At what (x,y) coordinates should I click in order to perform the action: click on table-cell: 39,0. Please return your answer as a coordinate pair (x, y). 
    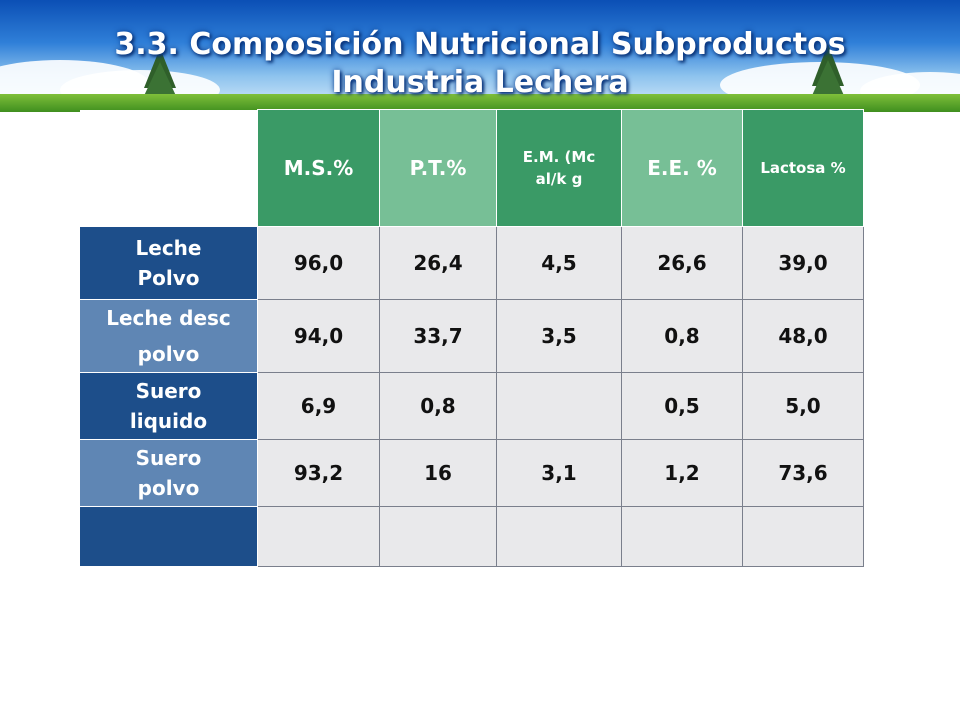
    Looking at the image, I should click on (803, 263).